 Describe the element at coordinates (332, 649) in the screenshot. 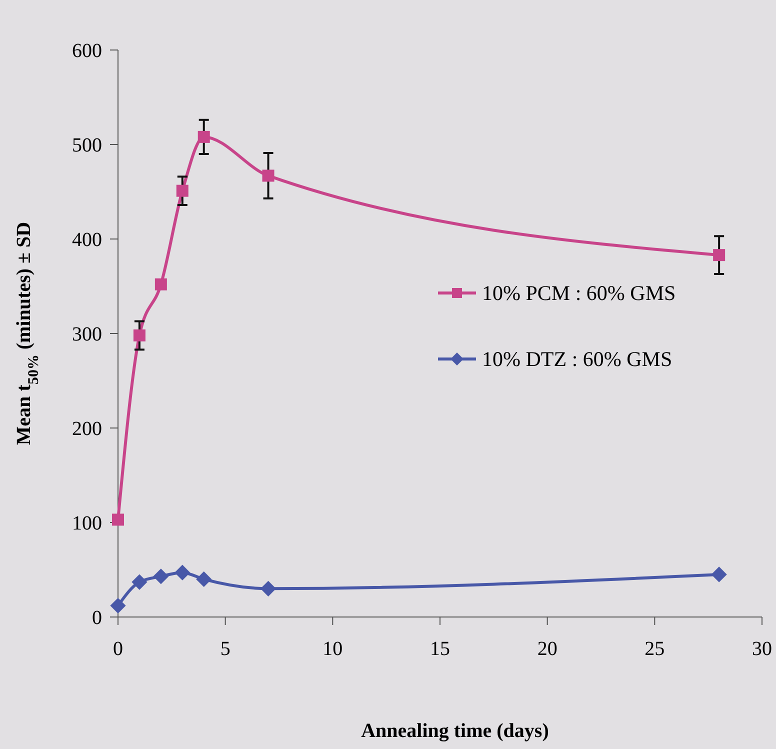

I see `x-tick-label: 10` at that location.